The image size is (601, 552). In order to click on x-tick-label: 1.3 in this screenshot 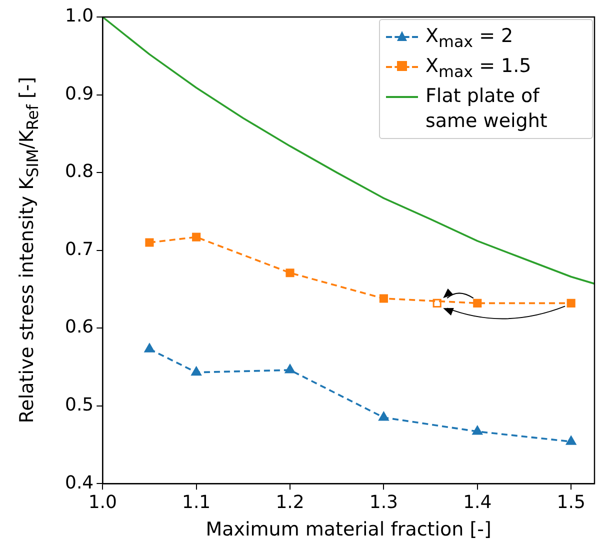, I will do `click(383, 503)`.